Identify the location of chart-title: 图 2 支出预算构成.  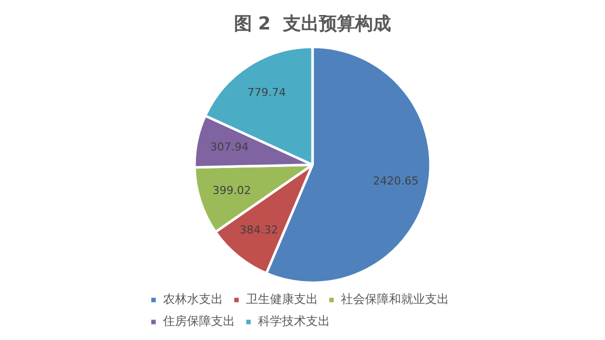
(313, 23).